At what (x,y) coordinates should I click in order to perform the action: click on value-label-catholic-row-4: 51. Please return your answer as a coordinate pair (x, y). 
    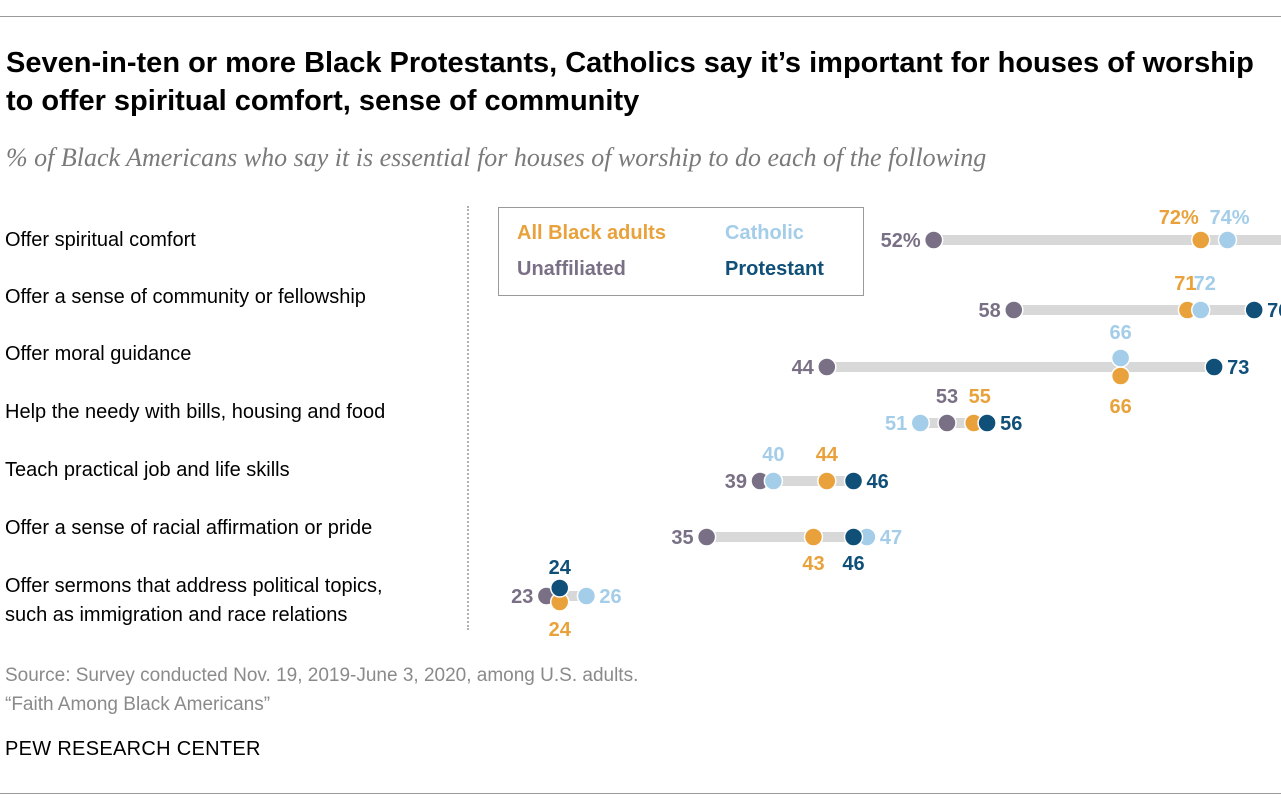
    Looking at the image, I should click on (896, 424).